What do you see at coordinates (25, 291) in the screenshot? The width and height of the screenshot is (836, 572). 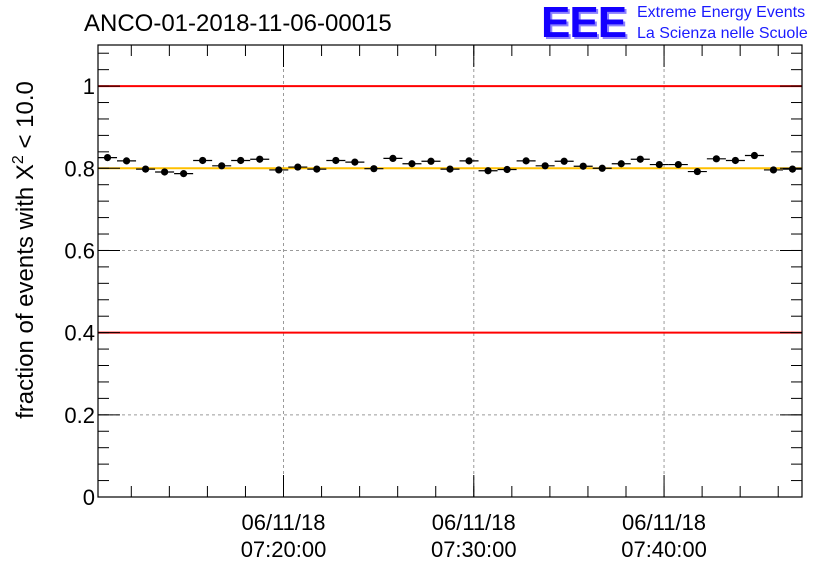 I see `y-axis-label-prefix: fraction of events with X` at bounding box center [25, 291].